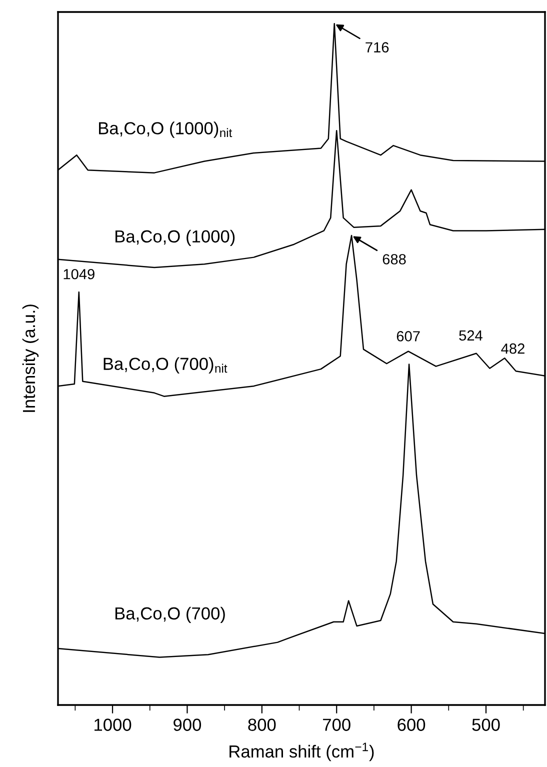 The width and height of the screenshot is (547, 767). What do you see at coordinates (188, 724) in the screenshot?
I see `x-tick-label: 900` at bounding box center [188, 724].